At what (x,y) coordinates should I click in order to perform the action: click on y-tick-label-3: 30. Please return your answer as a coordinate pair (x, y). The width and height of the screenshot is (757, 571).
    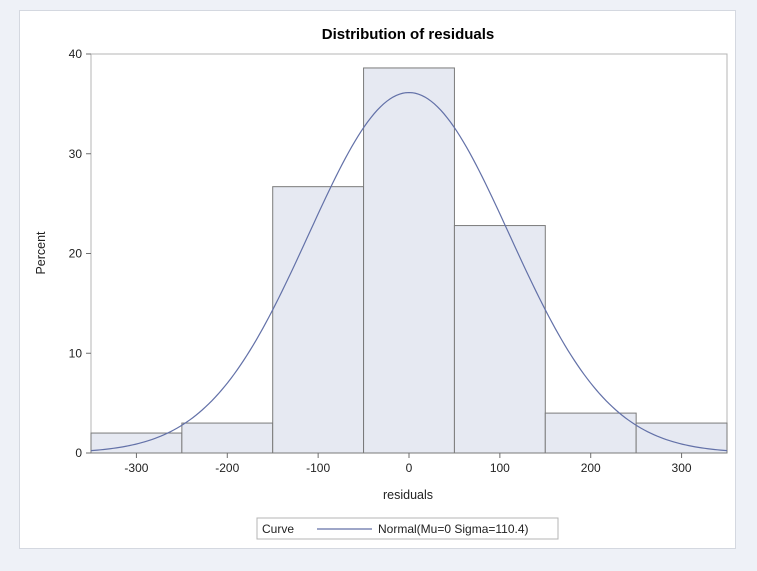
    Looking at the image, I should click on (76, 154).